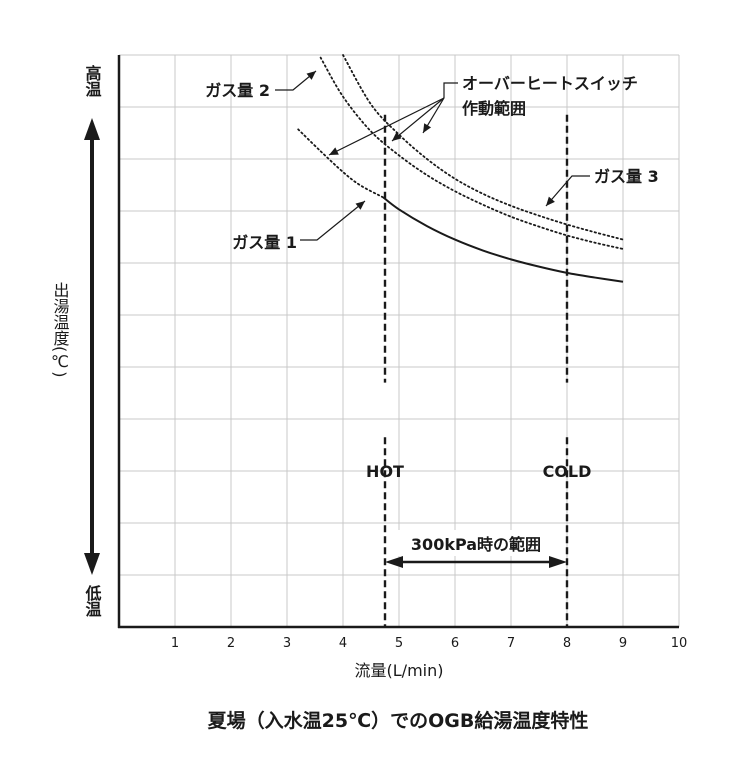  What do you see at coordinates (231, 643) in the screenshot?
I see `x-tick-label: 2` at bounding box center [231, 643].